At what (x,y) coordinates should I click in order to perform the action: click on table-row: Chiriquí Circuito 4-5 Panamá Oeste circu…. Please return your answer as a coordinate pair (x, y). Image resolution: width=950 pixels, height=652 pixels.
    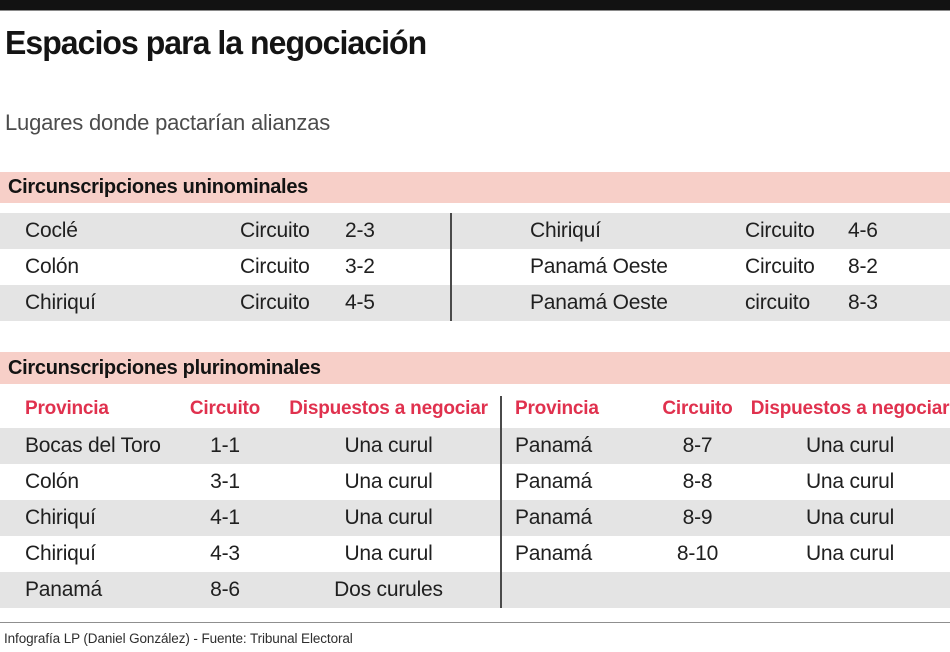
    Looking at the image, I should click on (475, 303).